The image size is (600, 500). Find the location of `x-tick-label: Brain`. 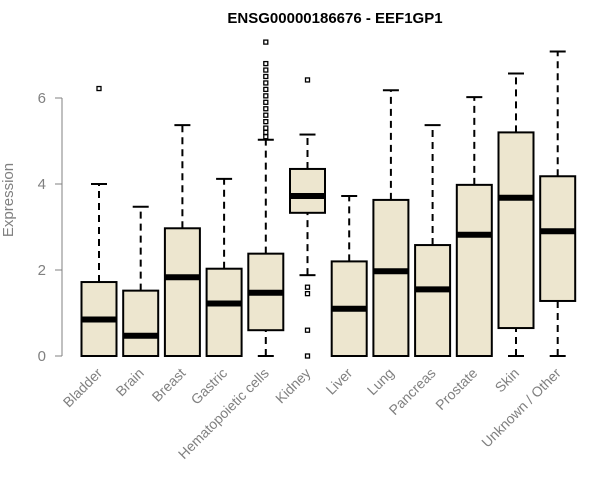

x-tick-label: Brain is located at coordinates (129, 382).